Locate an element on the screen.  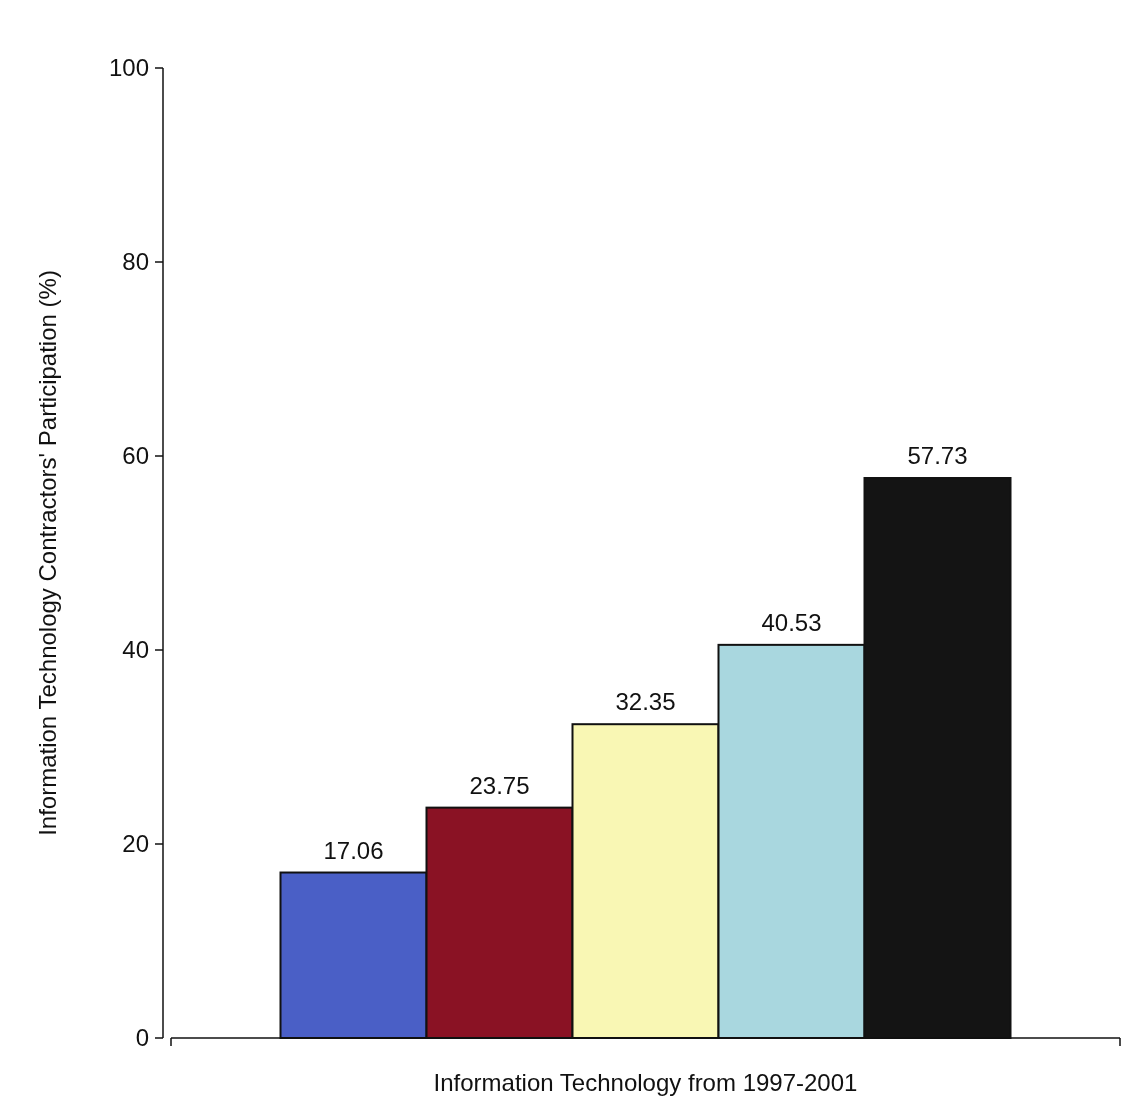
data-label: 32.35 is located at coordinates (645, 702).